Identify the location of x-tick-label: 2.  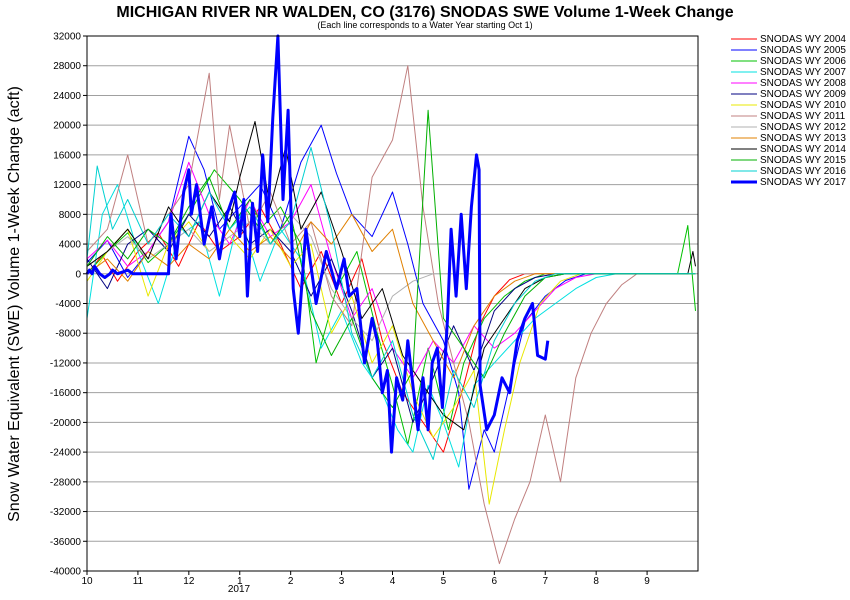
(291, 581).